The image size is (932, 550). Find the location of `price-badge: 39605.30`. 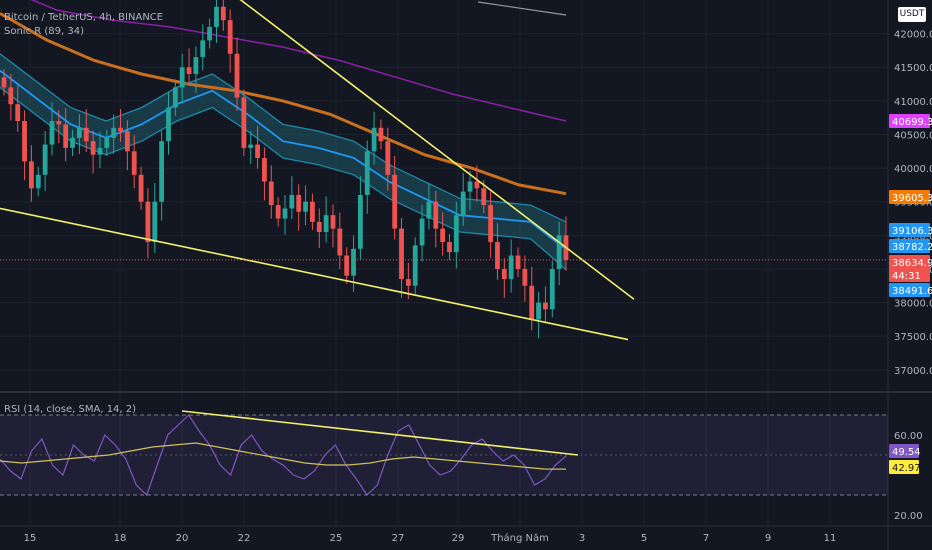

price-badge: 39605.30 is located at coordinates (910, 197).